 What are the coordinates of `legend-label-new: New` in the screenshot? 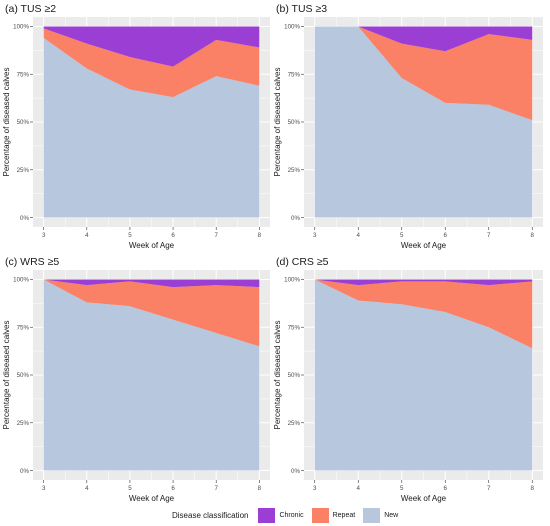 It's located at (391, 515).